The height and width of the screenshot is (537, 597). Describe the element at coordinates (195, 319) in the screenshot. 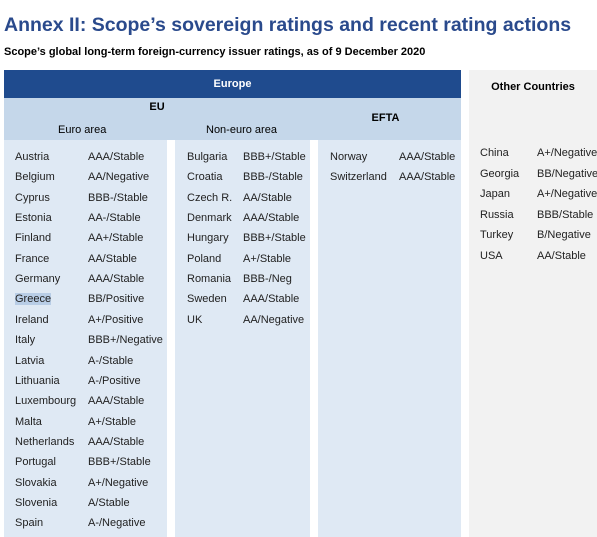

I see `country-name: UK` at that location.